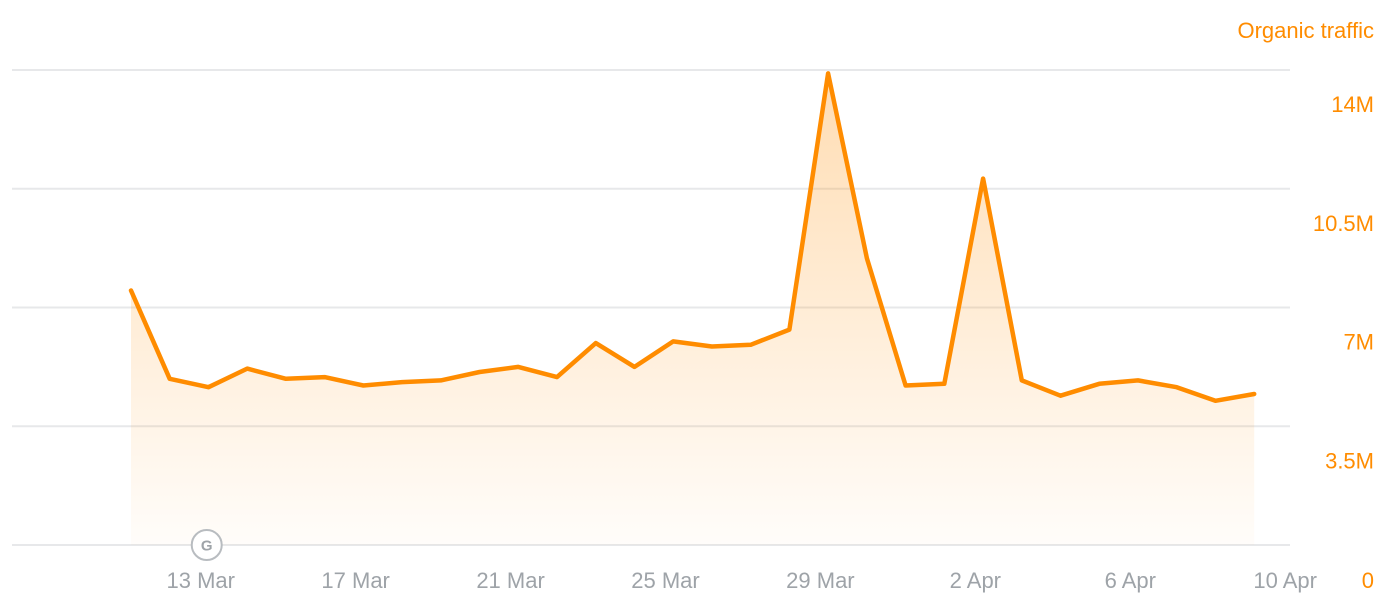 The image size is (1400, 613). Describe the element at coordinates (200, 580) in the screenshot. I see `x-tick-label: 13 Mar` at that location.